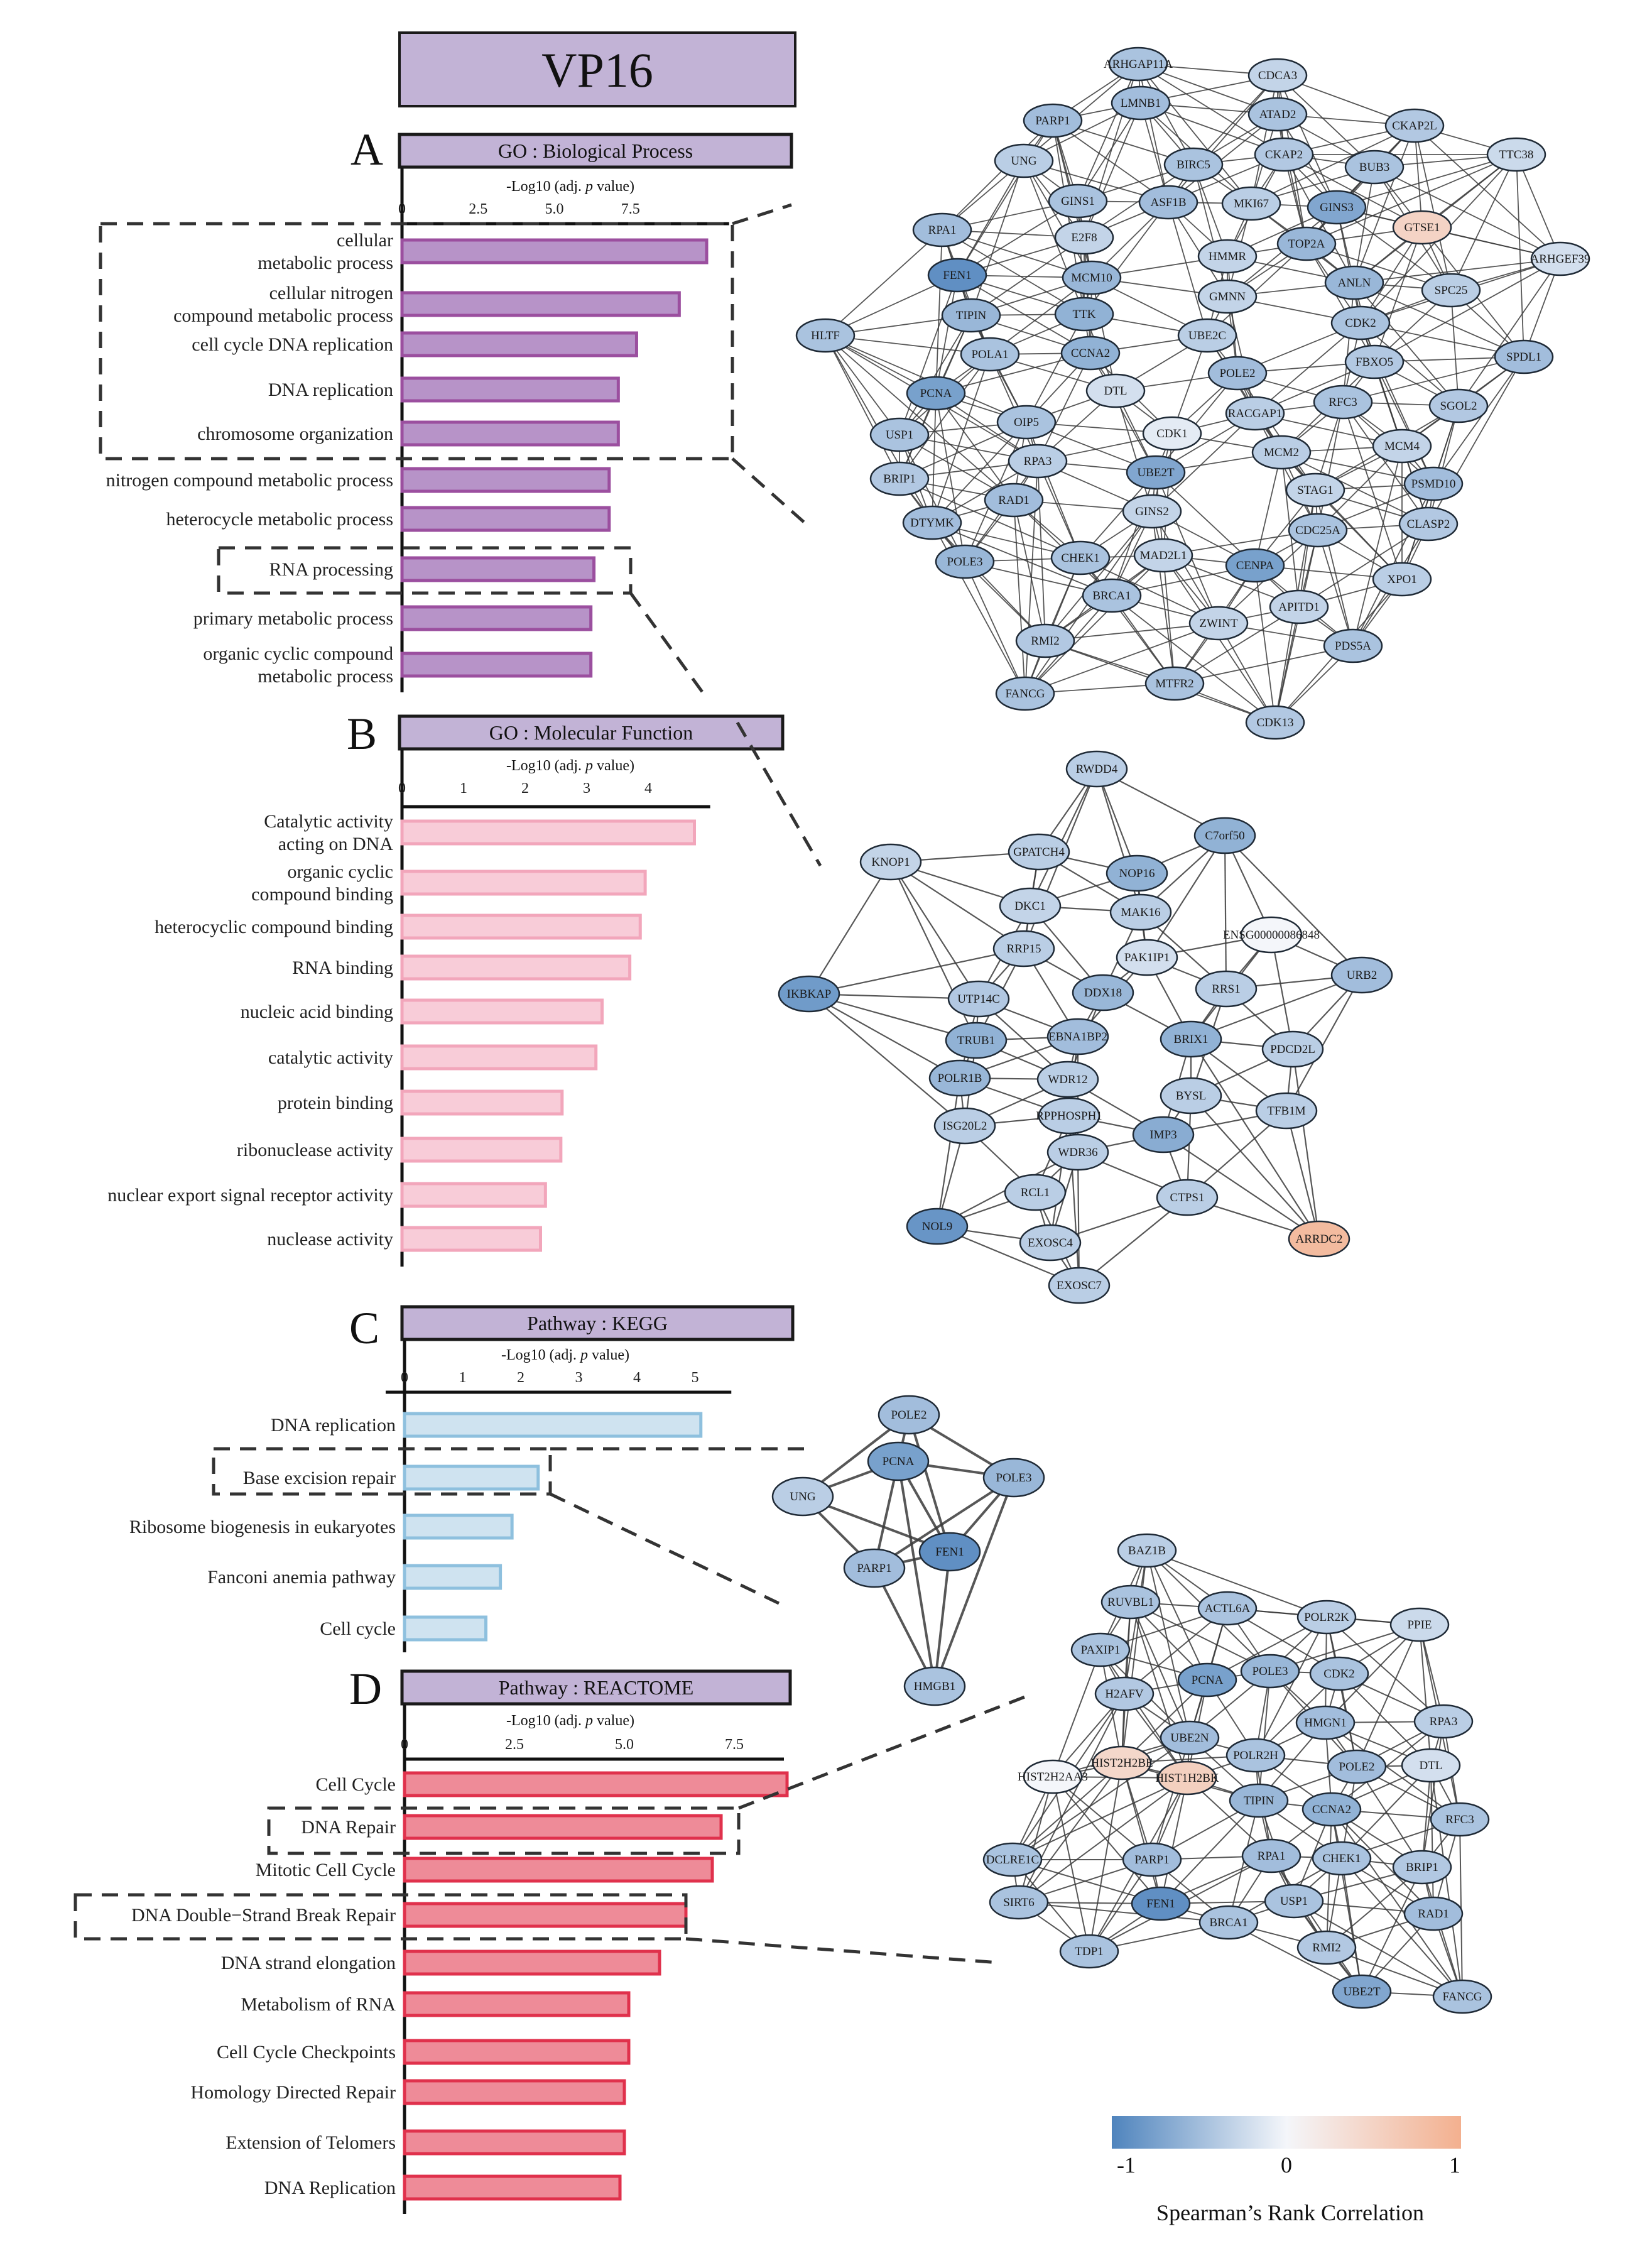  I want to click on network-node-label: FANCG, so click(1463, 1997).